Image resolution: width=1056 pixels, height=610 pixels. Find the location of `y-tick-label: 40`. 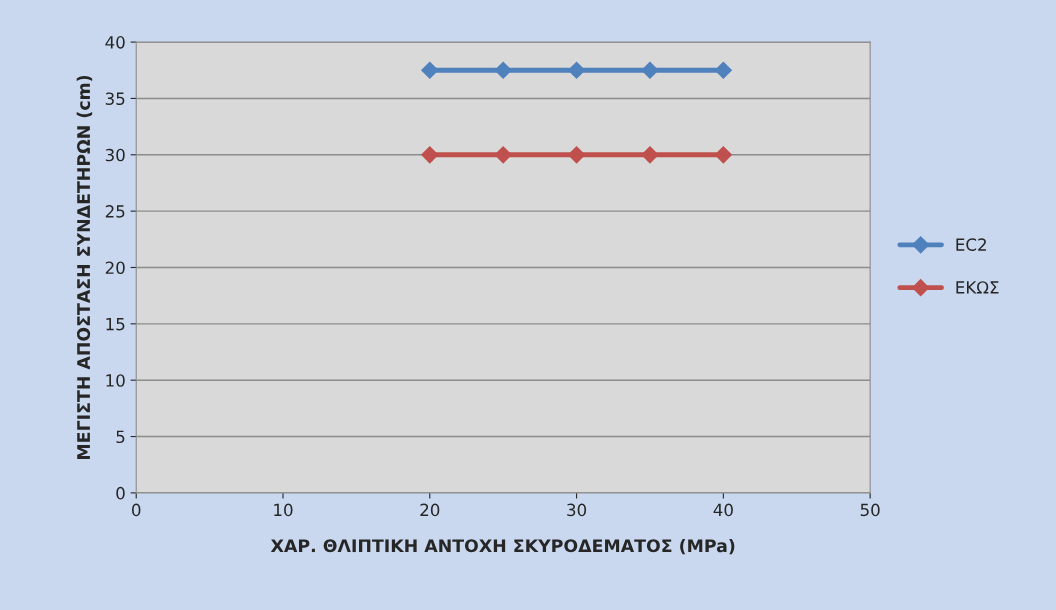

y-tick-label: 40 is located at coordinates (115, 42).